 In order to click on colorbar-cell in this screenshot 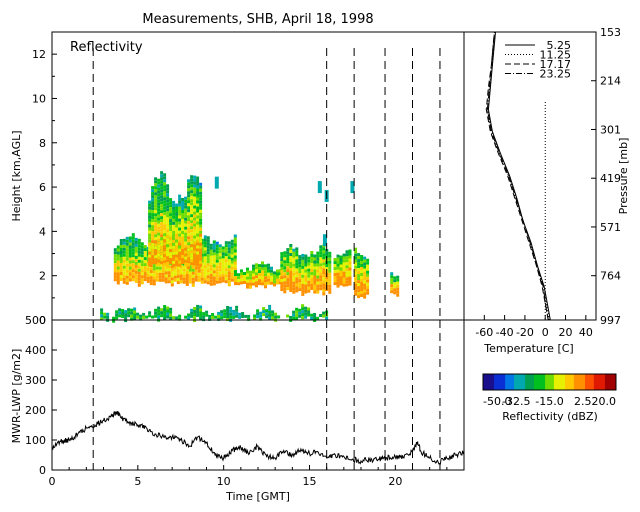, I will do `click(610, 382)`.